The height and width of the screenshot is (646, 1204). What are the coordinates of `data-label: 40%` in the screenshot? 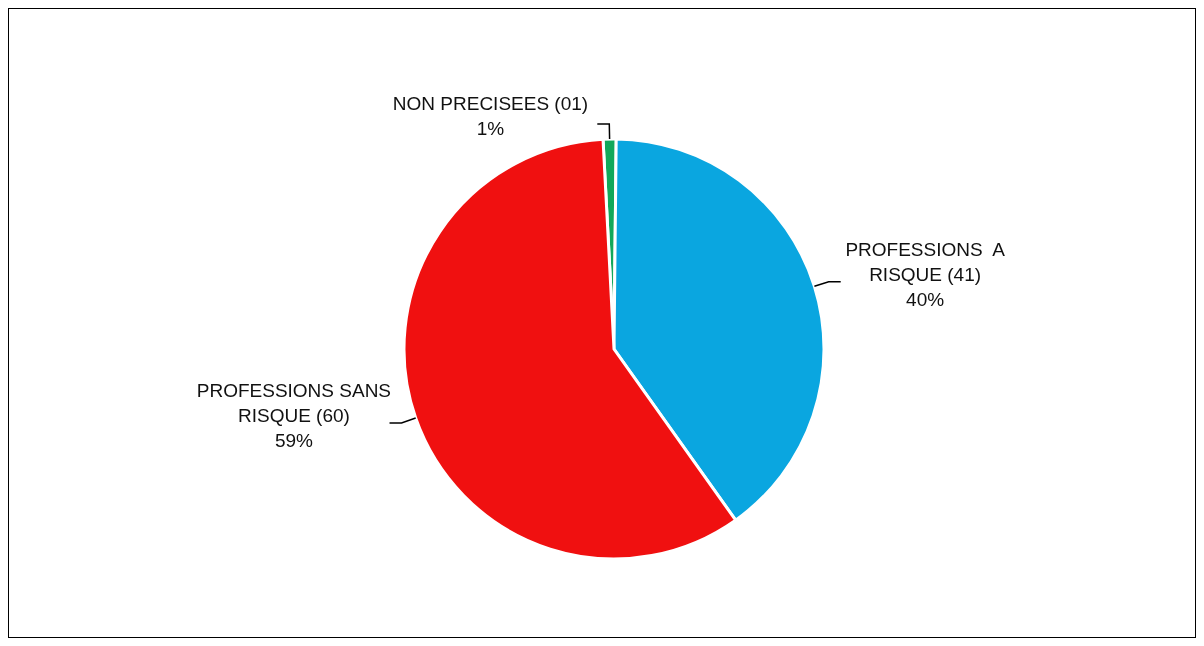 It's located at (925, 299).